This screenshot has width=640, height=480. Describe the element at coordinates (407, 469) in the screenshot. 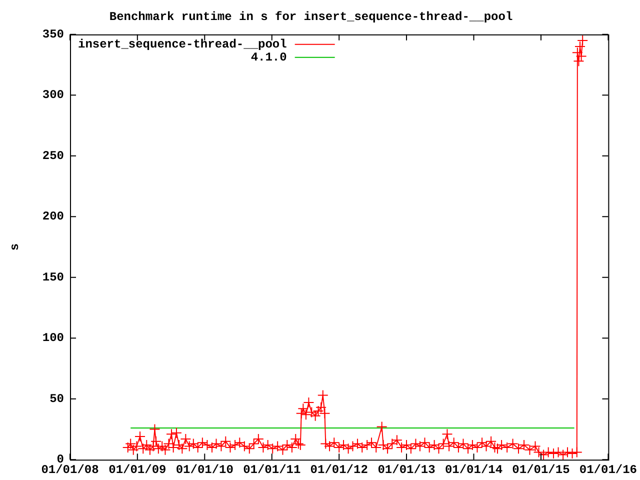

I see `x-tick-label: 01/01/13` at that location.